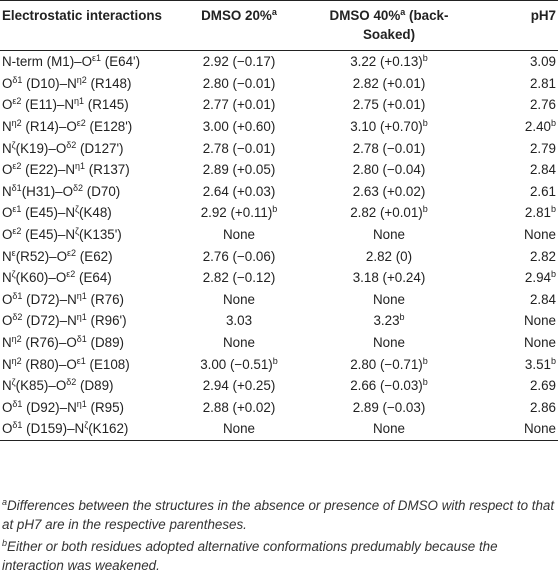  What do you see at coordinates (519, 105) in the screenshot?
I see `ph7-cell: 2.76` at bounding box center [519, 105].